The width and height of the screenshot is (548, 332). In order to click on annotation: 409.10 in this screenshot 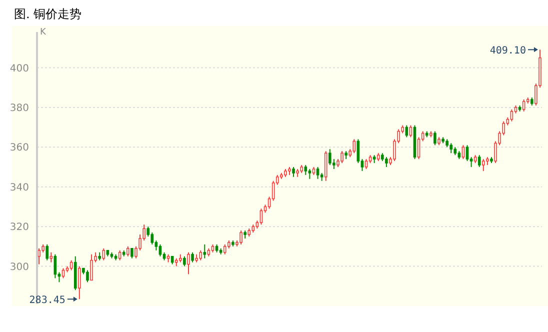, I will do `click(508, 51)`.